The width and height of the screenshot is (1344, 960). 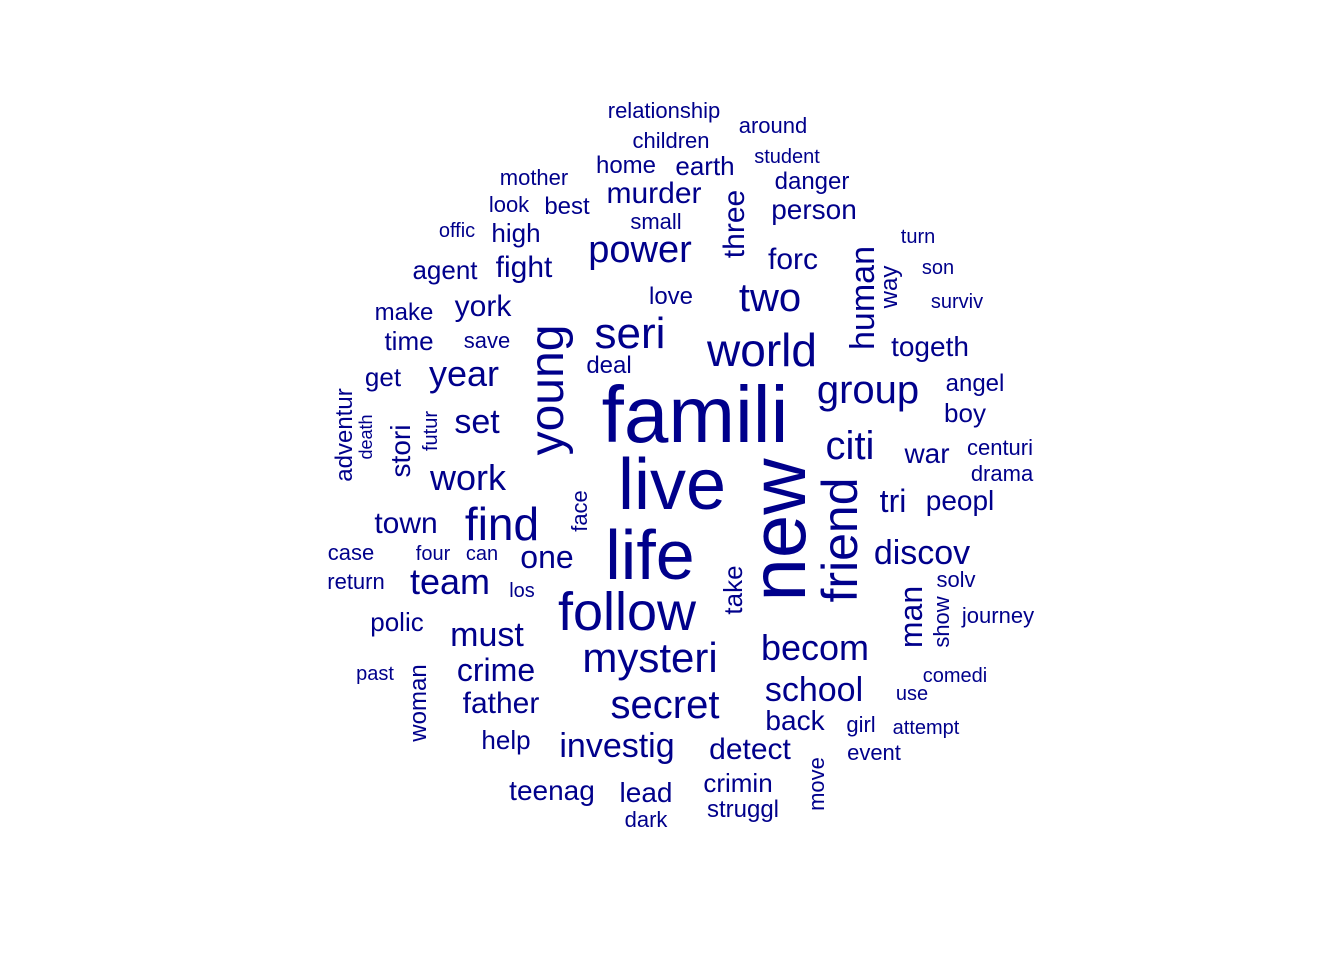 What do you see at coordinates (975, 383) in the screenshot?
I see `word-angel: angel` at bounding box center [975, 383].